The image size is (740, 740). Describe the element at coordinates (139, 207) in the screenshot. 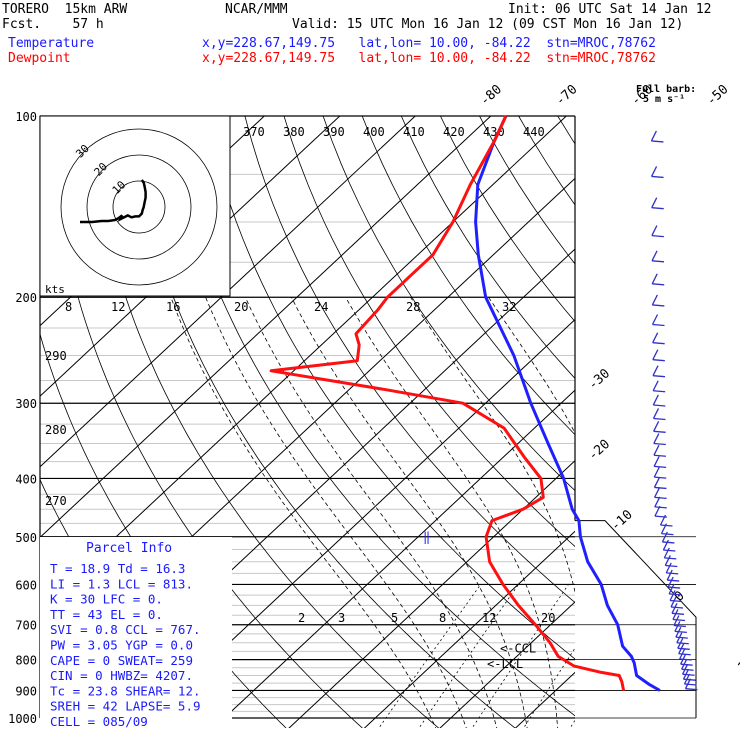

I see `hodograph-ring` at that location.